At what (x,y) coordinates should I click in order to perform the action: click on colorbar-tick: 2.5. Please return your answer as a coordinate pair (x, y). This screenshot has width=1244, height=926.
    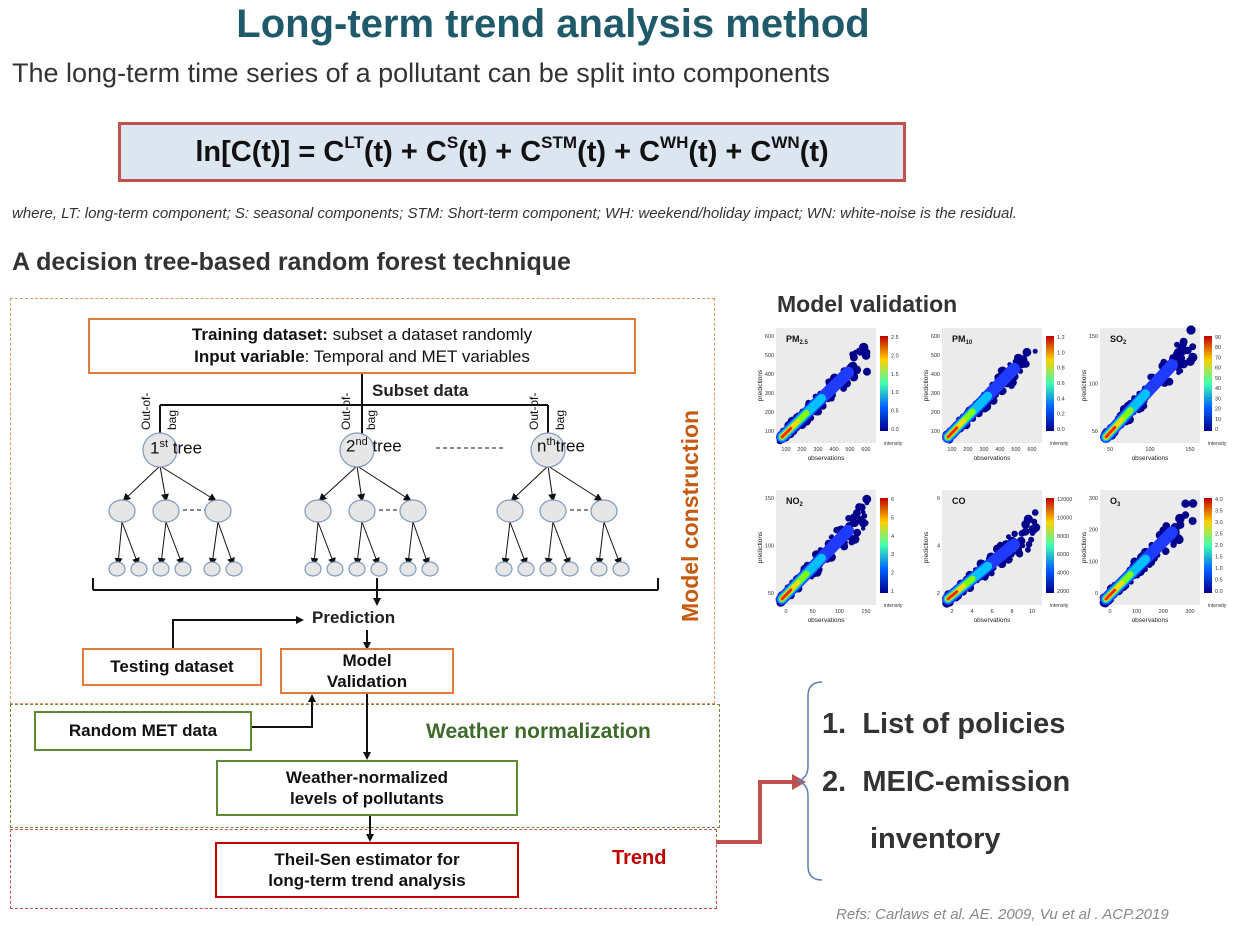
    Looking at the image, I should click on (895, 338).